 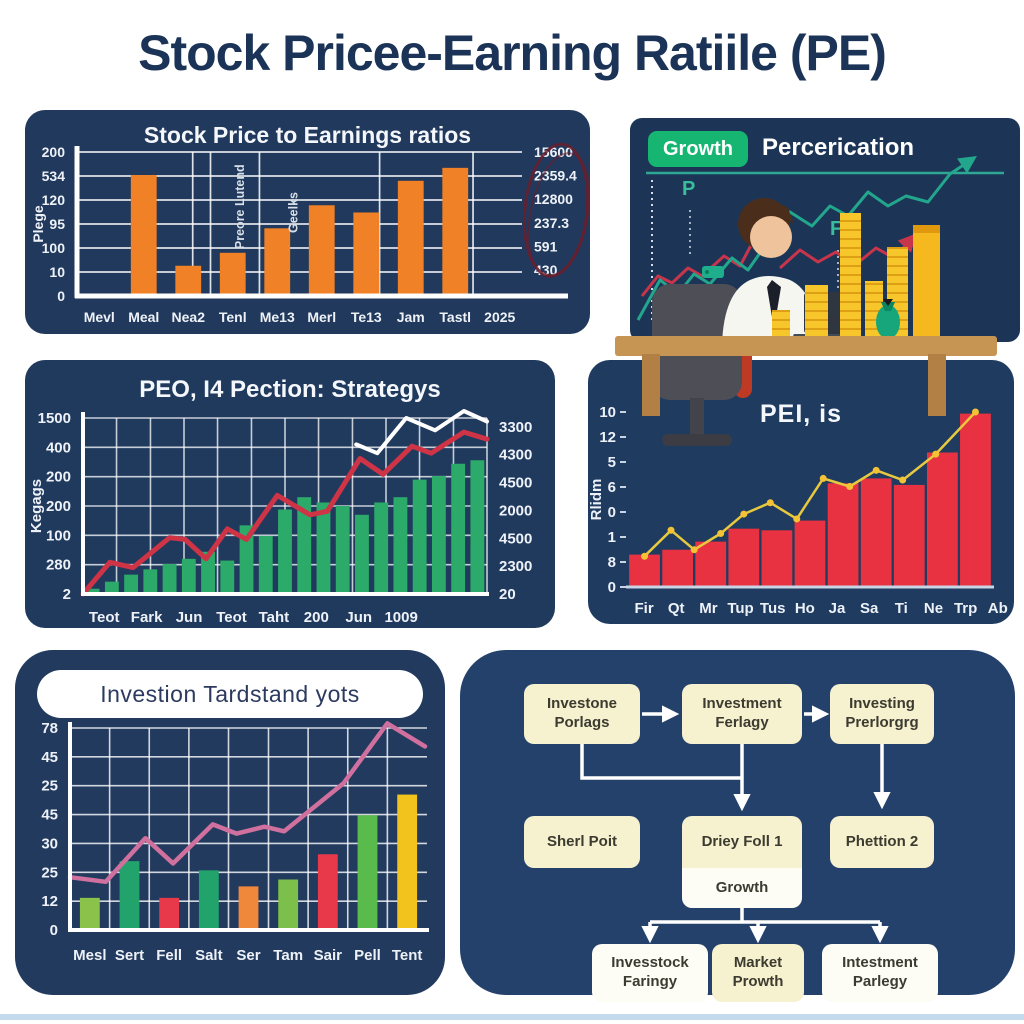 I want to click on flowchart-node-phettion-2: Phettion 2, so click(x=882, y=842).